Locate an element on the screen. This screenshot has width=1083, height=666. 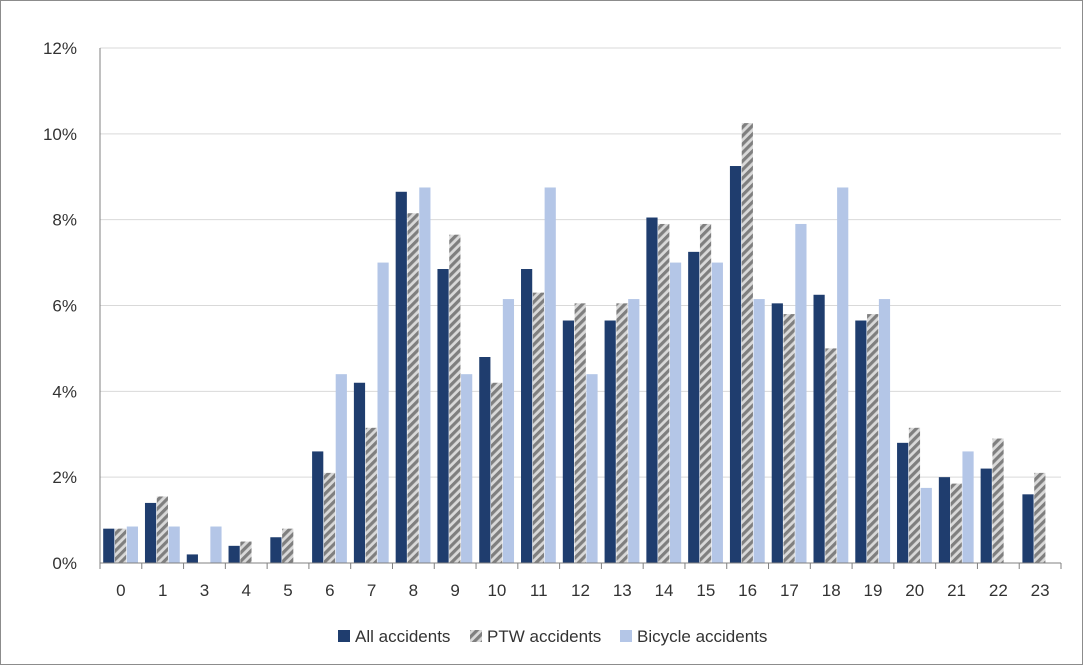
x-tick-label: 8 is located at coordinates (413, 590).